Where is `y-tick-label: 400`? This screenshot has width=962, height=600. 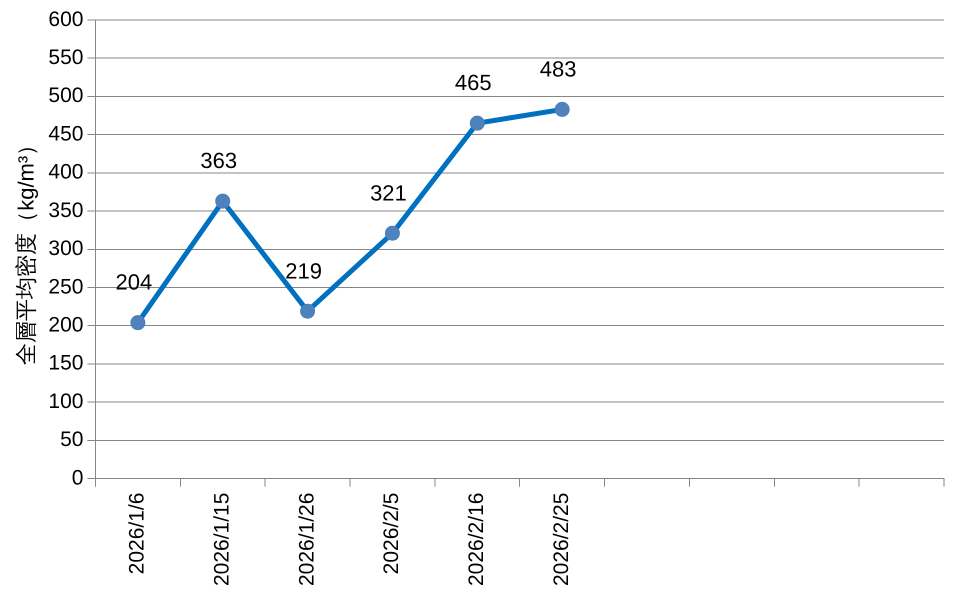 y-tick-label: 400 is located at coordinates (66, 172).